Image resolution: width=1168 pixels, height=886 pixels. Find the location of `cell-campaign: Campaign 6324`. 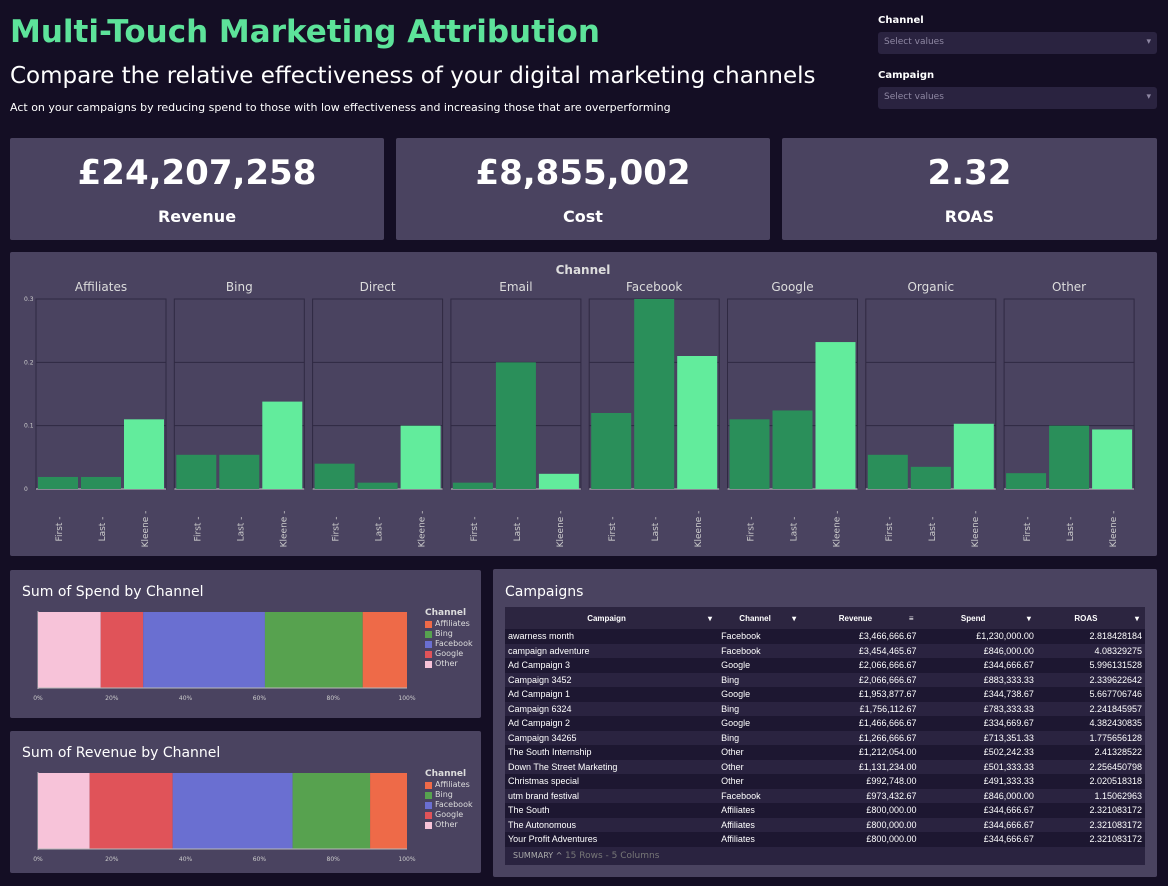

cell-campaign: Campaign 6324 is located at coordinates (612, 708).